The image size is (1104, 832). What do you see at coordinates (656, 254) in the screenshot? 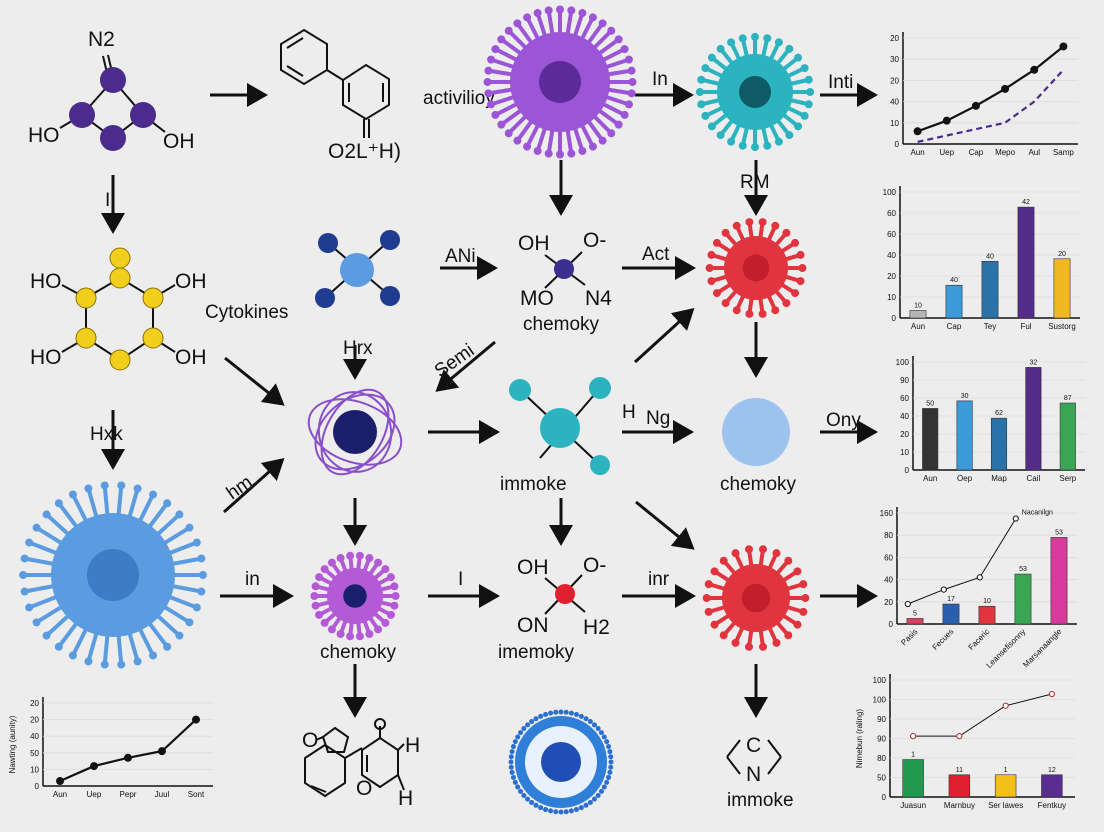
I see `label-act: Act` at bounding box center [656, 254].